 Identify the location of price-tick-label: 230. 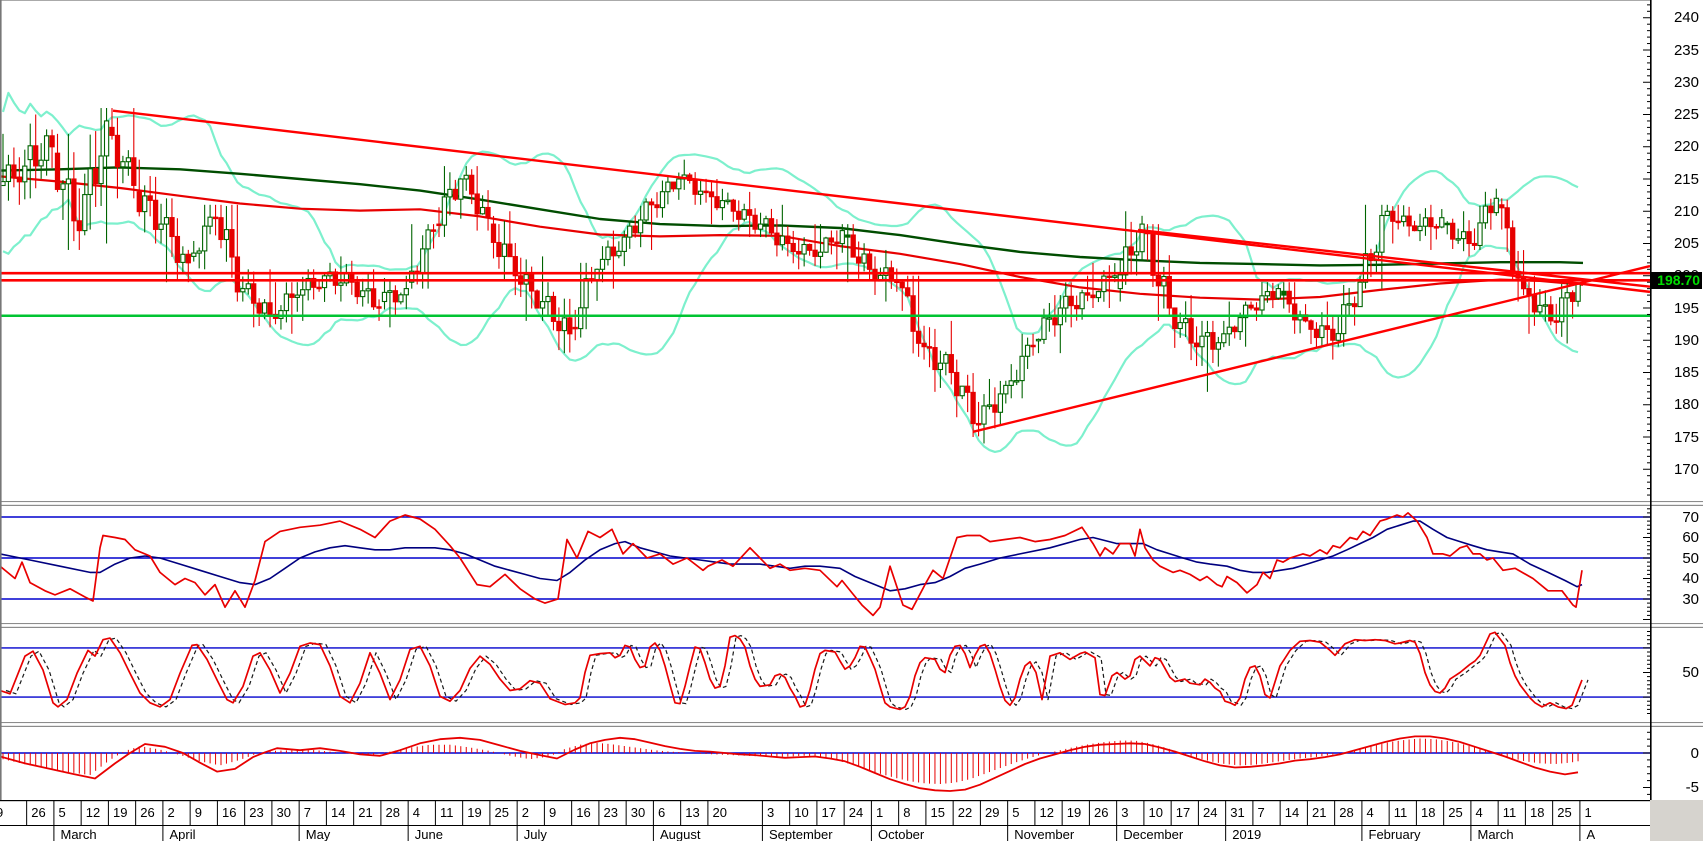
(1686, 82).